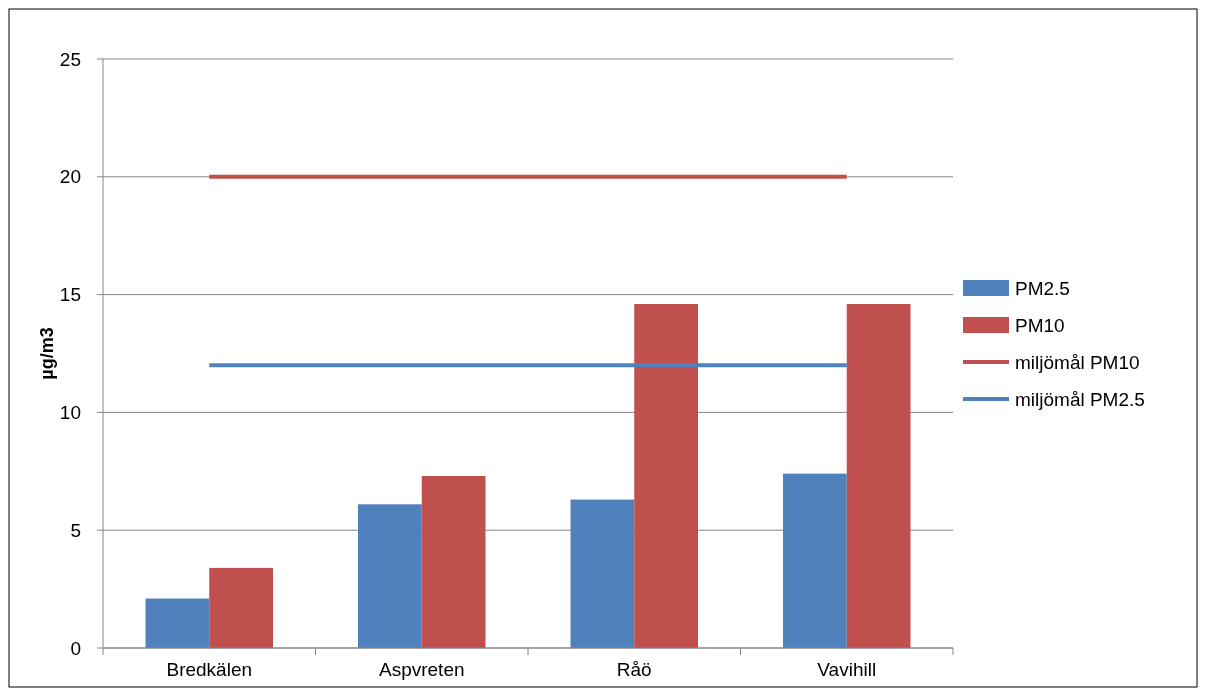 Image resolution: width=1207 pixels, height=695 pixels. What do you see at coordinates (70, 413) in the screenshot?
I see `y-tick-label: 10` at bounding box center [70, 413].